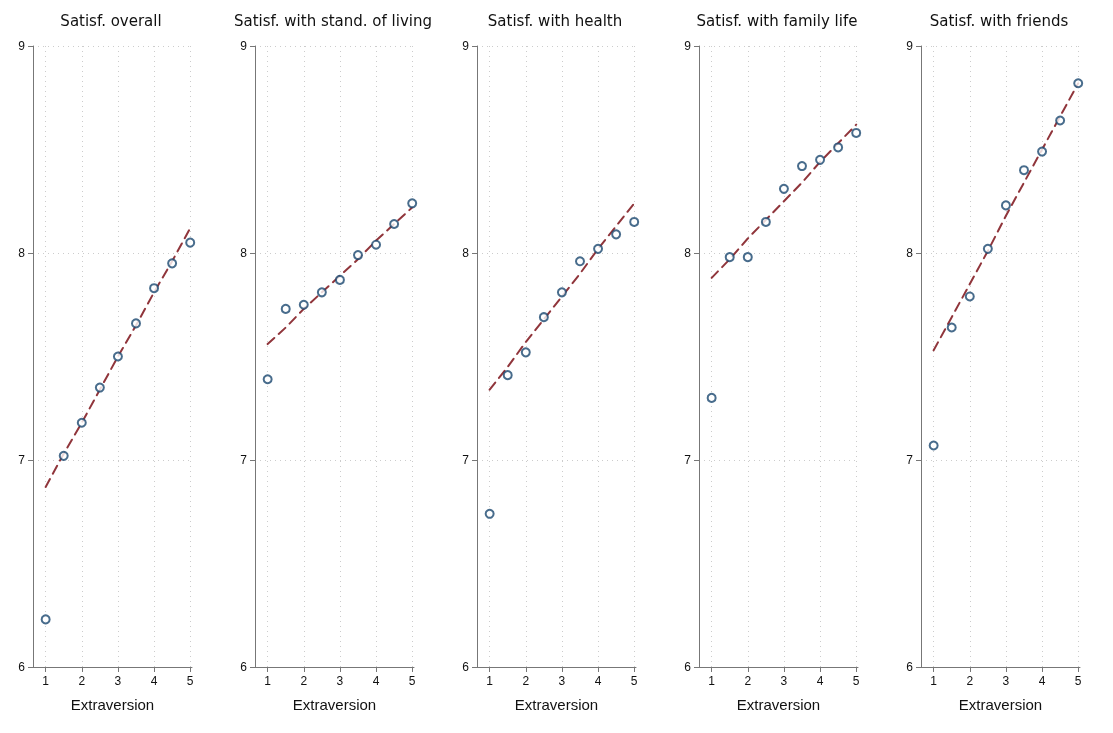 This screenshot has width=1113, height=733. I want to click on chart-title: Satisf. with stand. of living, so click(333, 20).